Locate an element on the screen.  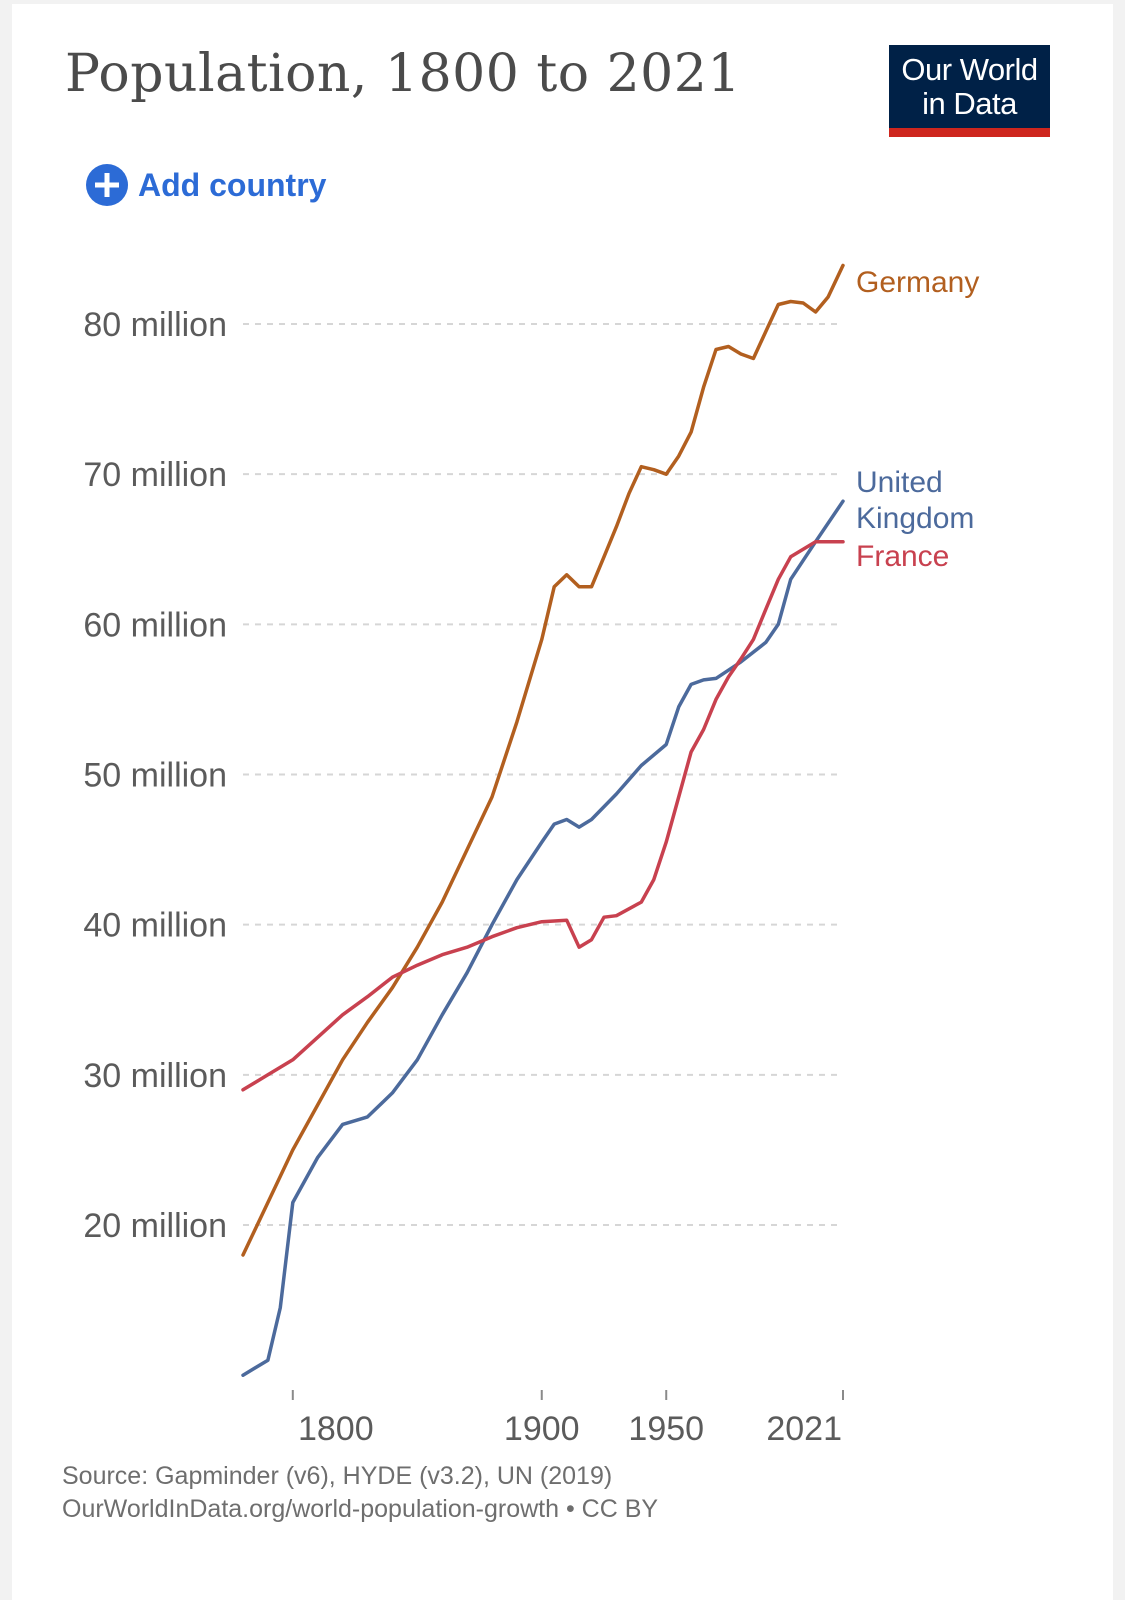
series-label: Kingdom is located at coordinates (915, 518).